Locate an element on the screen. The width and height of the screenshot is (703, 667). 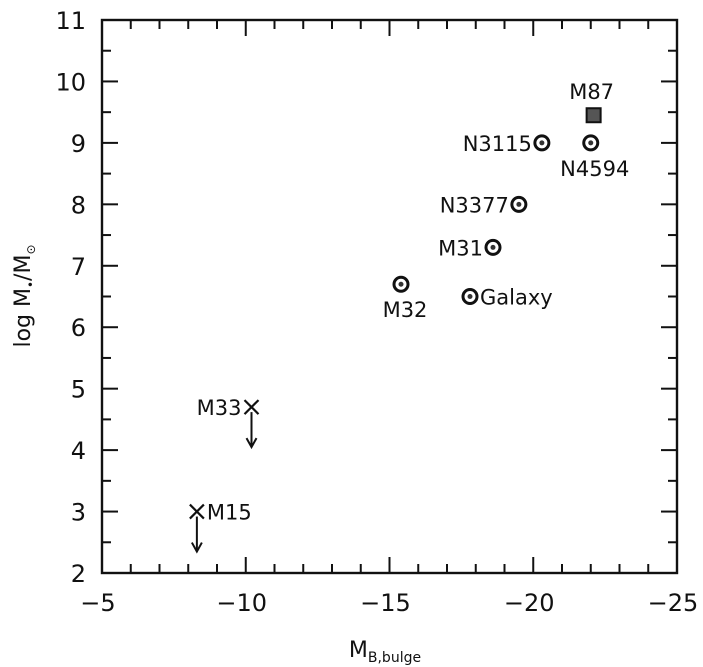
y-tick-label: 6 is located at coordinates (78, 328).